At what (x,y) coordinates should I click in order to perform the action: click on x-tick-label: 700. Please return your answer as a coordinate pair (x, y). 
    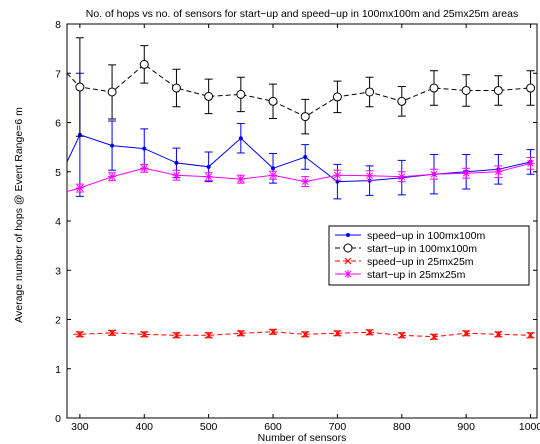
    Looking at the image, I should click on (338, 427).